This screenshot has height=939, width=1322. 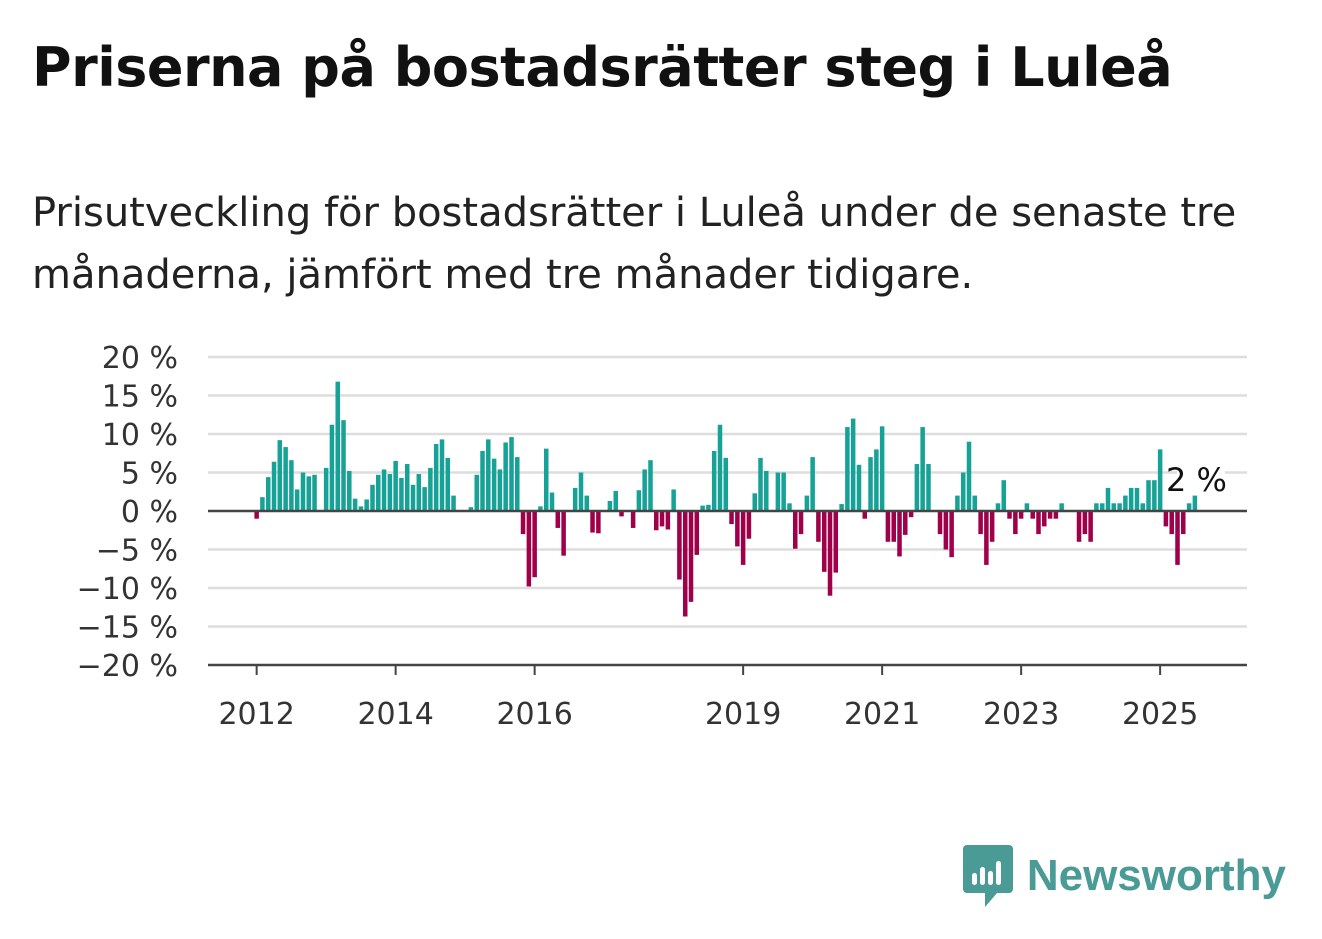 I want to click on x-tick-label: 2021, so click(x=882, y=714).